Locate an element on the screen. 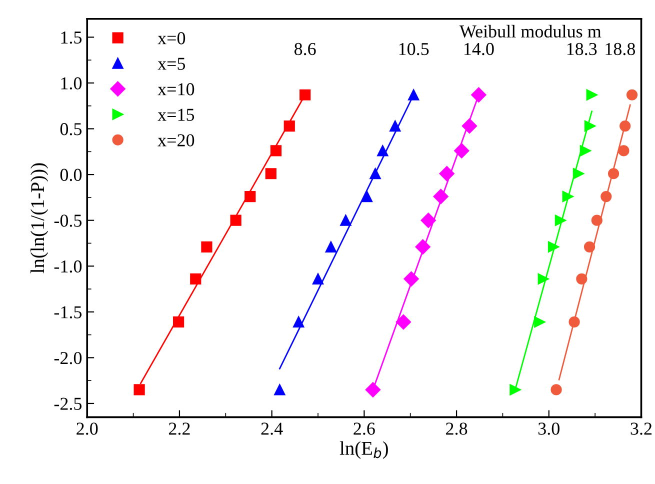  legend-label: x=0 is located at coordinates (172, 38).